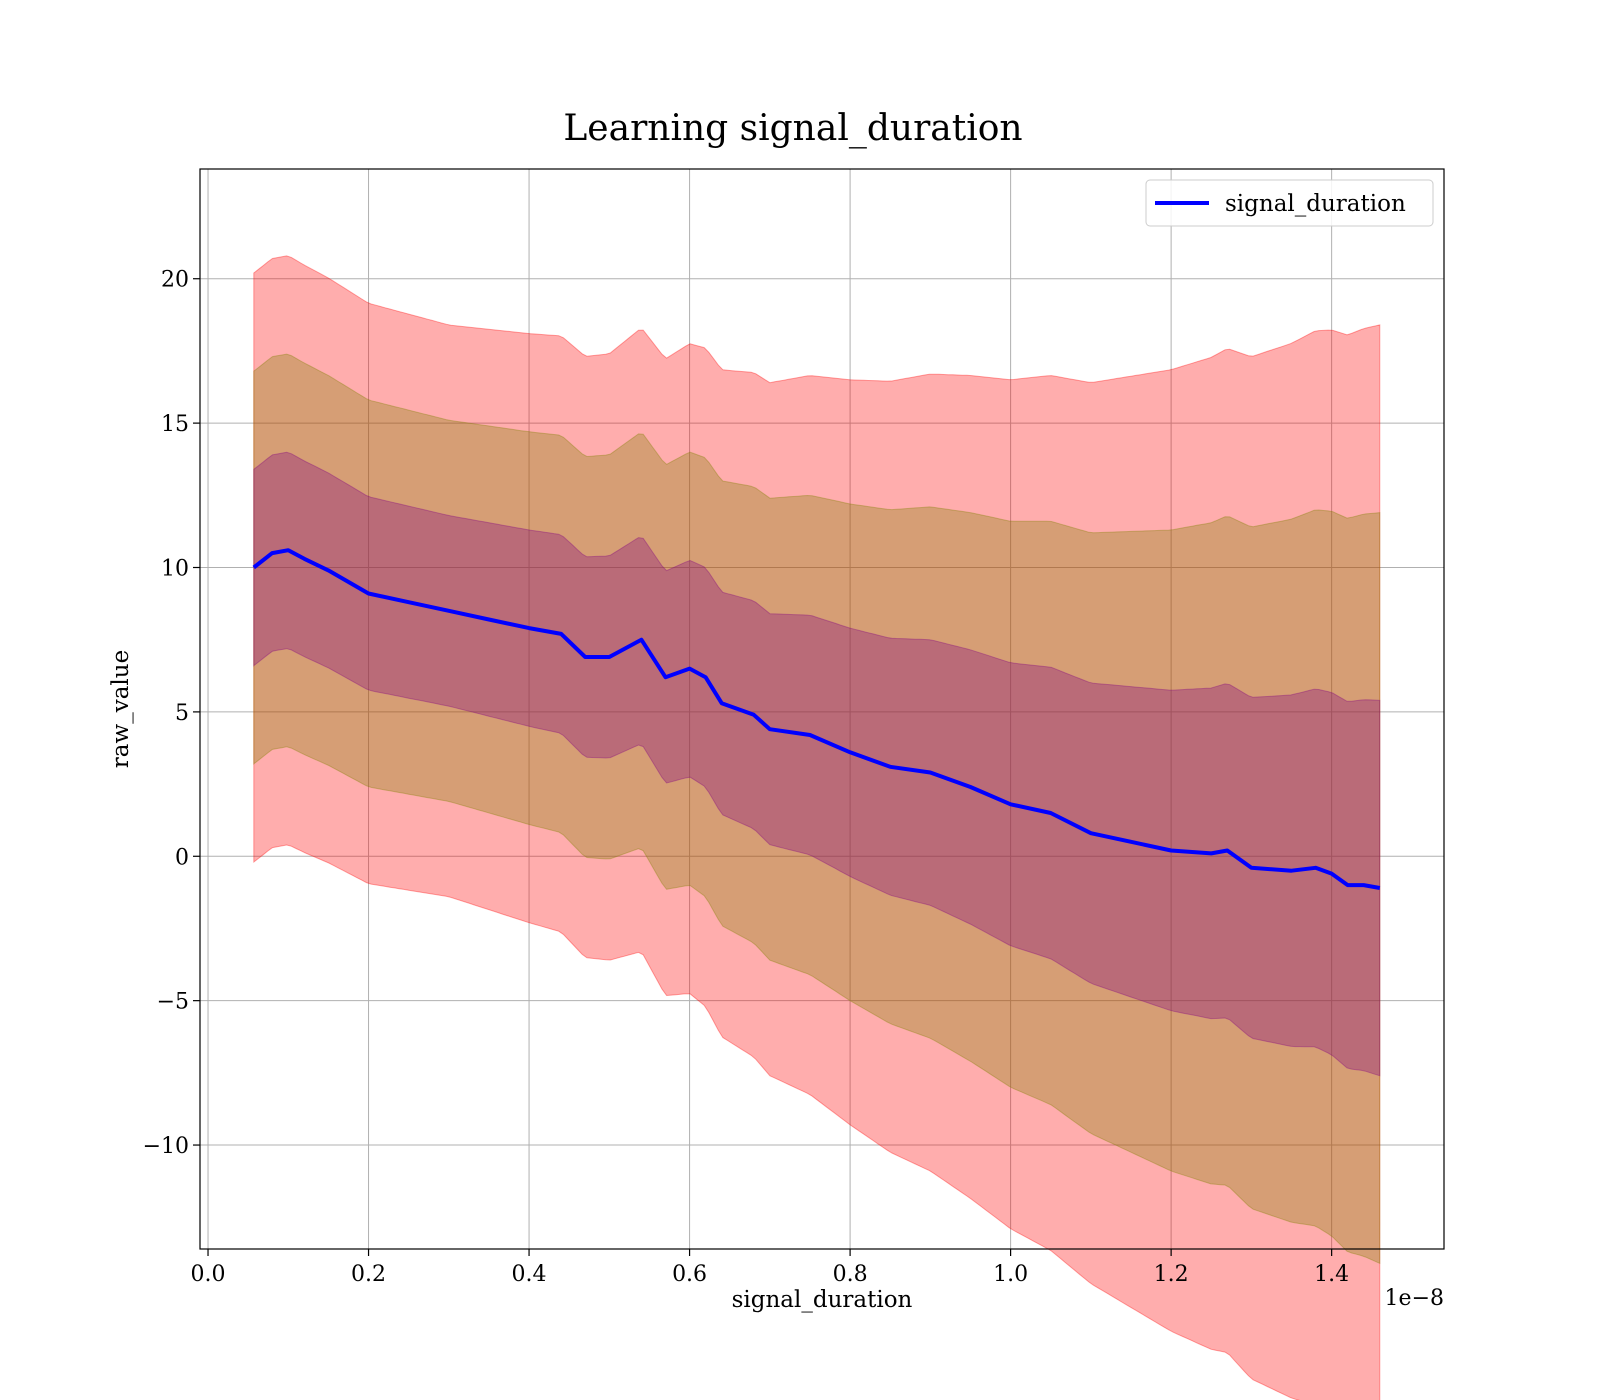  I want to click on legend-label: signal_duration, so click(1315, 204).